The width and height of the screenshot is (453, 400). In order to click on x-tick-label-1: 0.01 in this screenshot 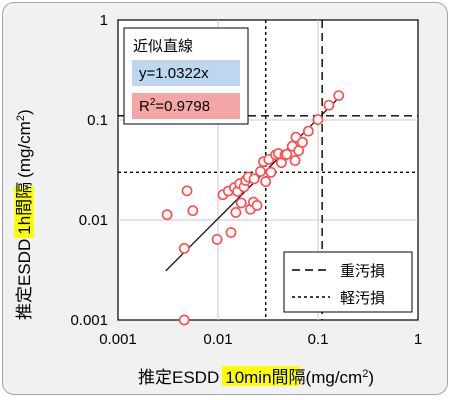, I will do `click(217, 339)`.